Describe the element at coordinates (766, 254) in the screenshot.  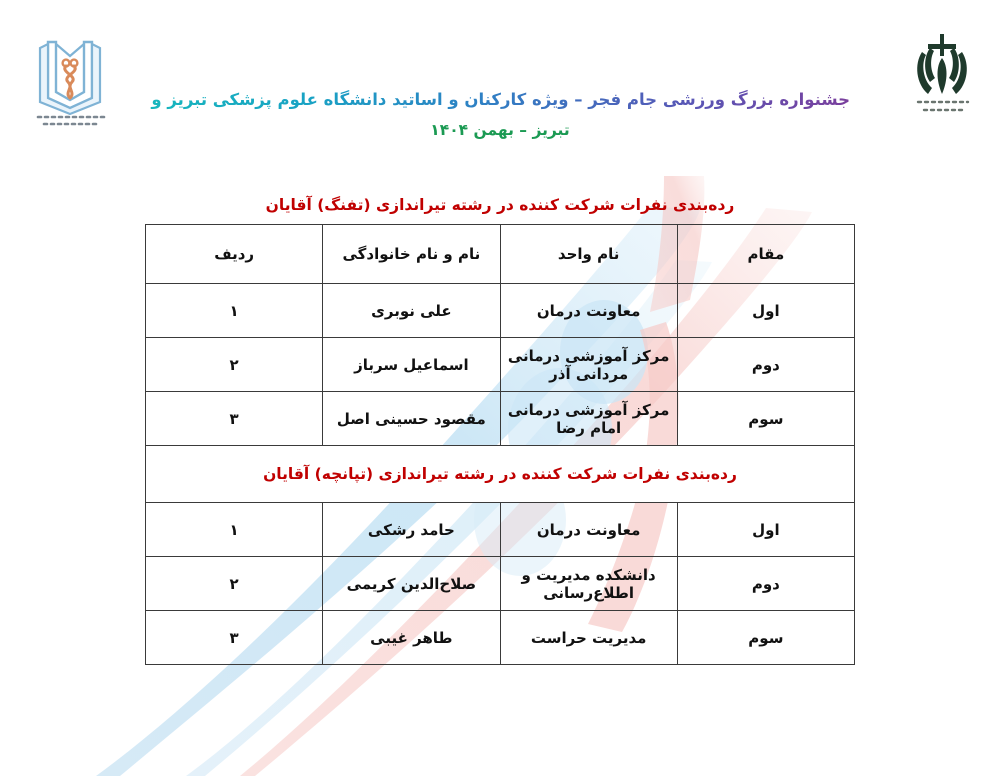
I see `column-header-rank: مقام` at that location.